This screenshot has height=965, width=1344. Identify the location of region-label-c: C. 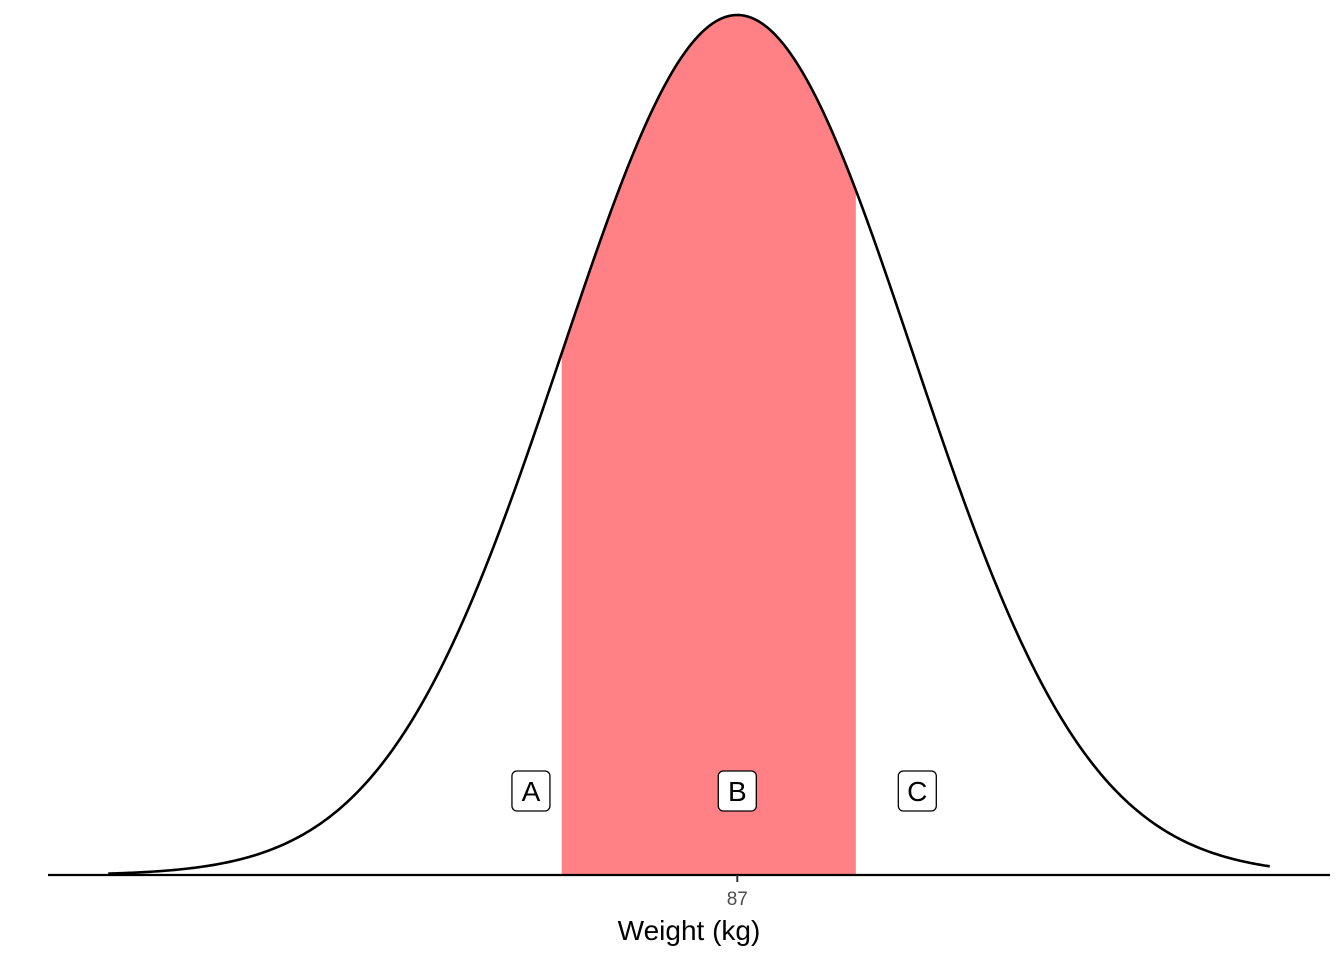
(917, 791).